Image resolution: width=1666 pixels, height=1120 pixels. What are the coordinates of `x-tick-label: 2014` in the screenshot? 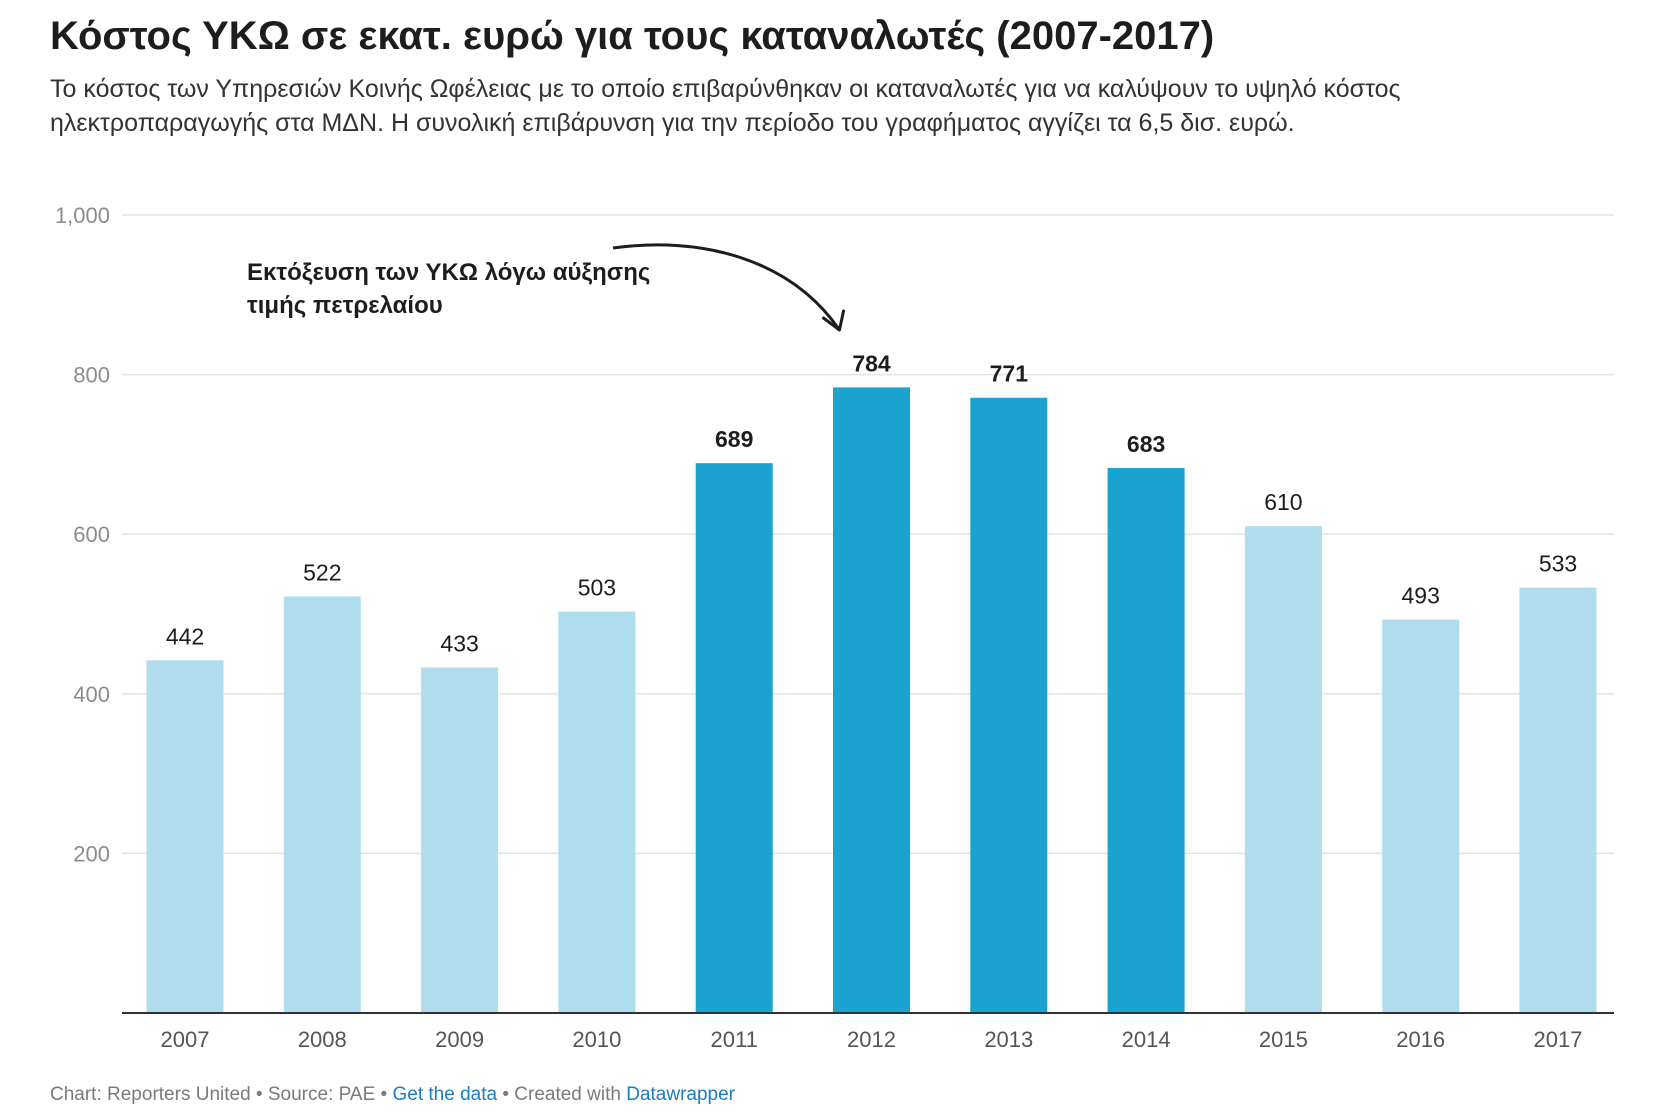 It's located at (1146, 1039).